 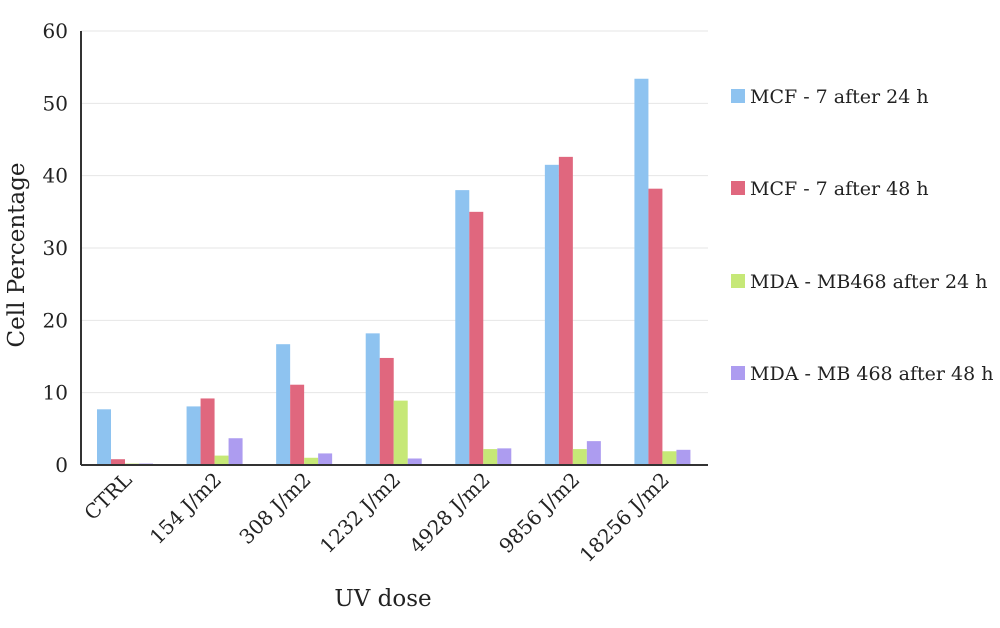 What do you see at coordinates (839, 97) in the screenshot?
I see `legend-label: MCF - 7 after 24 h` at bounding box center [839, 97].